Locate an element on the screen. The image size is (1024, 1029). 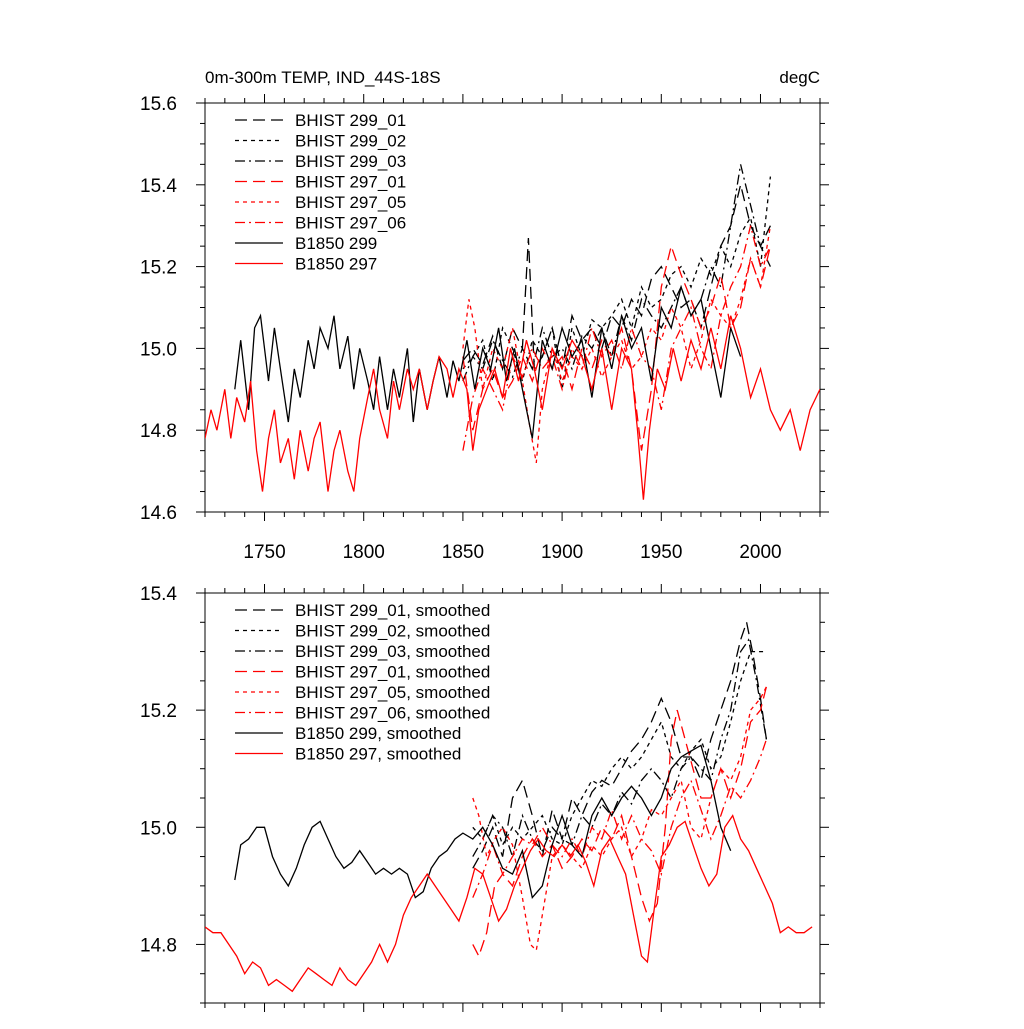
panel-1-series-line-bhist-297-01-smoothed is located at coordinates (620, 822).